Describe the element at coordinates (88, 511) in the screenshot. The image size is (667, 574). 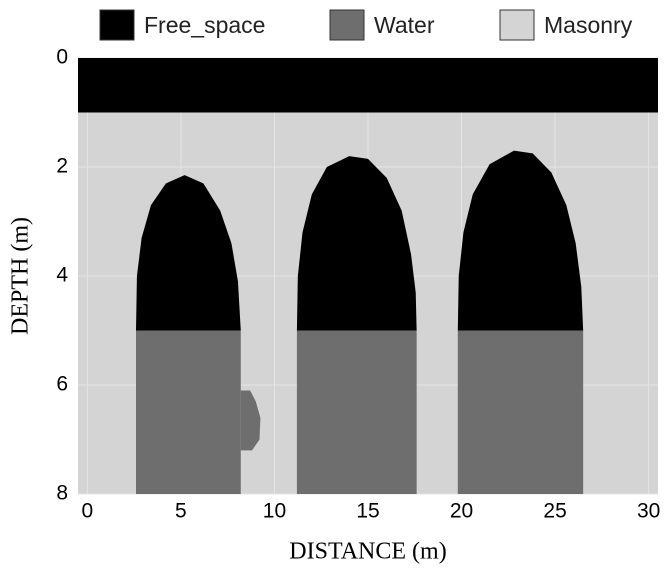
I see `x-tick-label: 0` at that location.